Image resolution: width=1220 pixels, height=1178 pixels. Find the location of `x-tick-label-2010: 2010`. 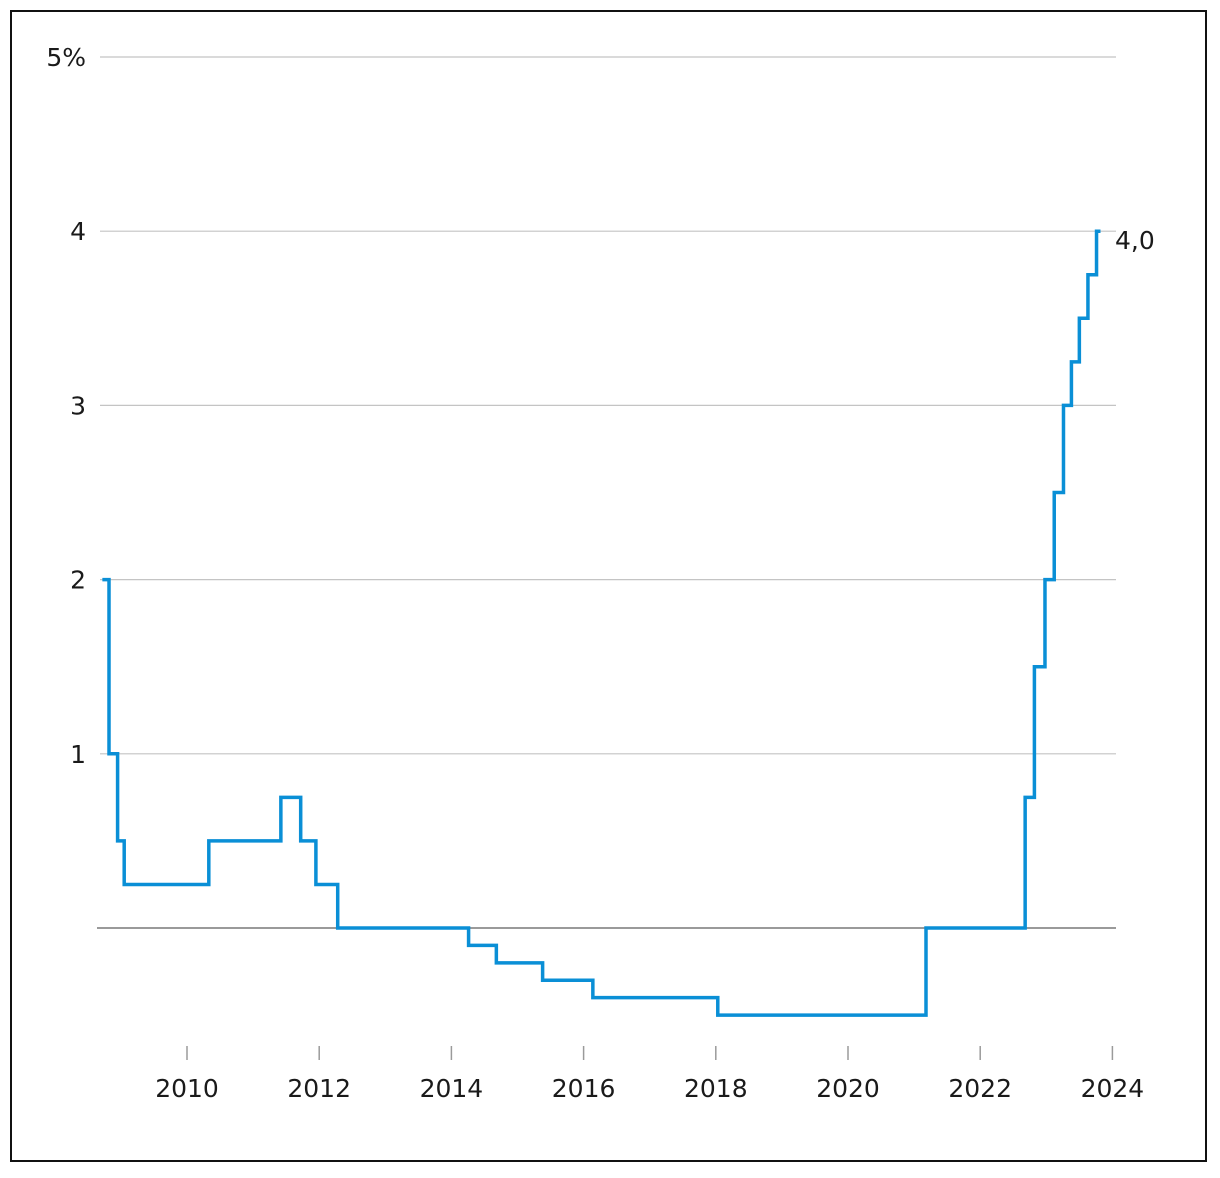

x-tick-label-2010: 2010 is located at coordinates (187, 1088).